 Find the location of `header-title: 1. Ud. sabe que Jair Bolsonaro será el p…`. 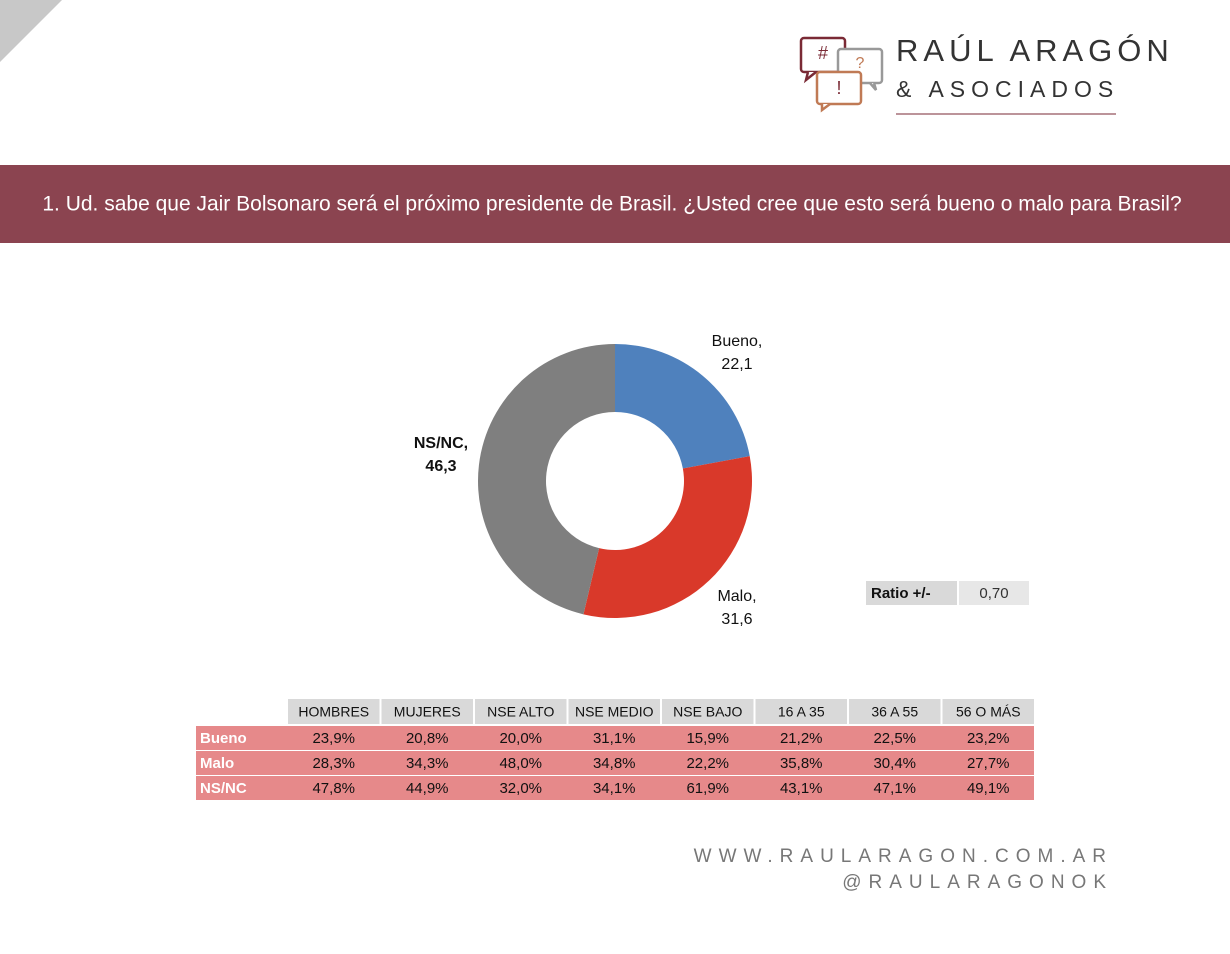

header-title: 1. Ud. sabe que Jair Bolsonaro será el p… is located at coordinates (611, 204).